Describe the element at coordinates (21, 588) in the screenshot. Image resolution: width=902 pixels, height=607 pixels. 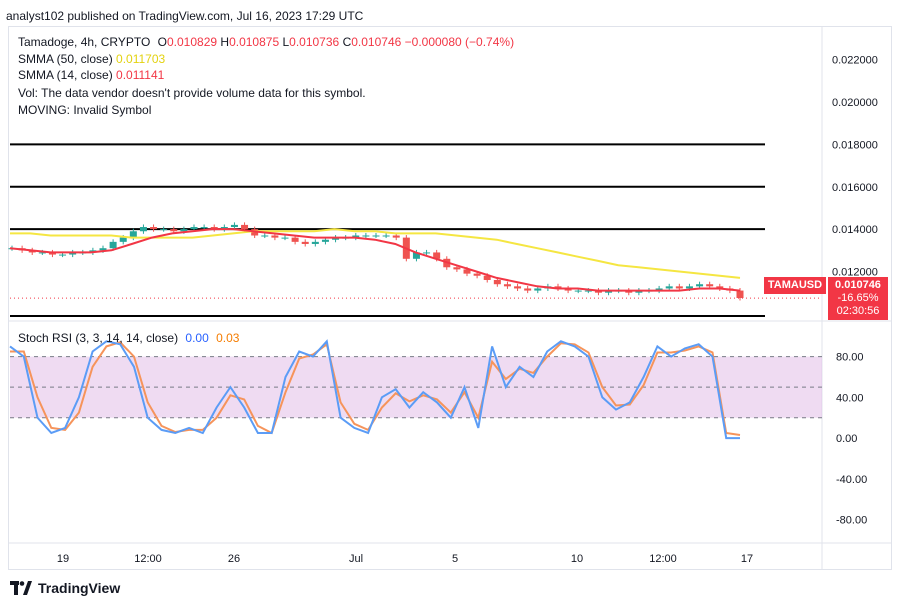
I see `tradingview-logo-icon` at that location.